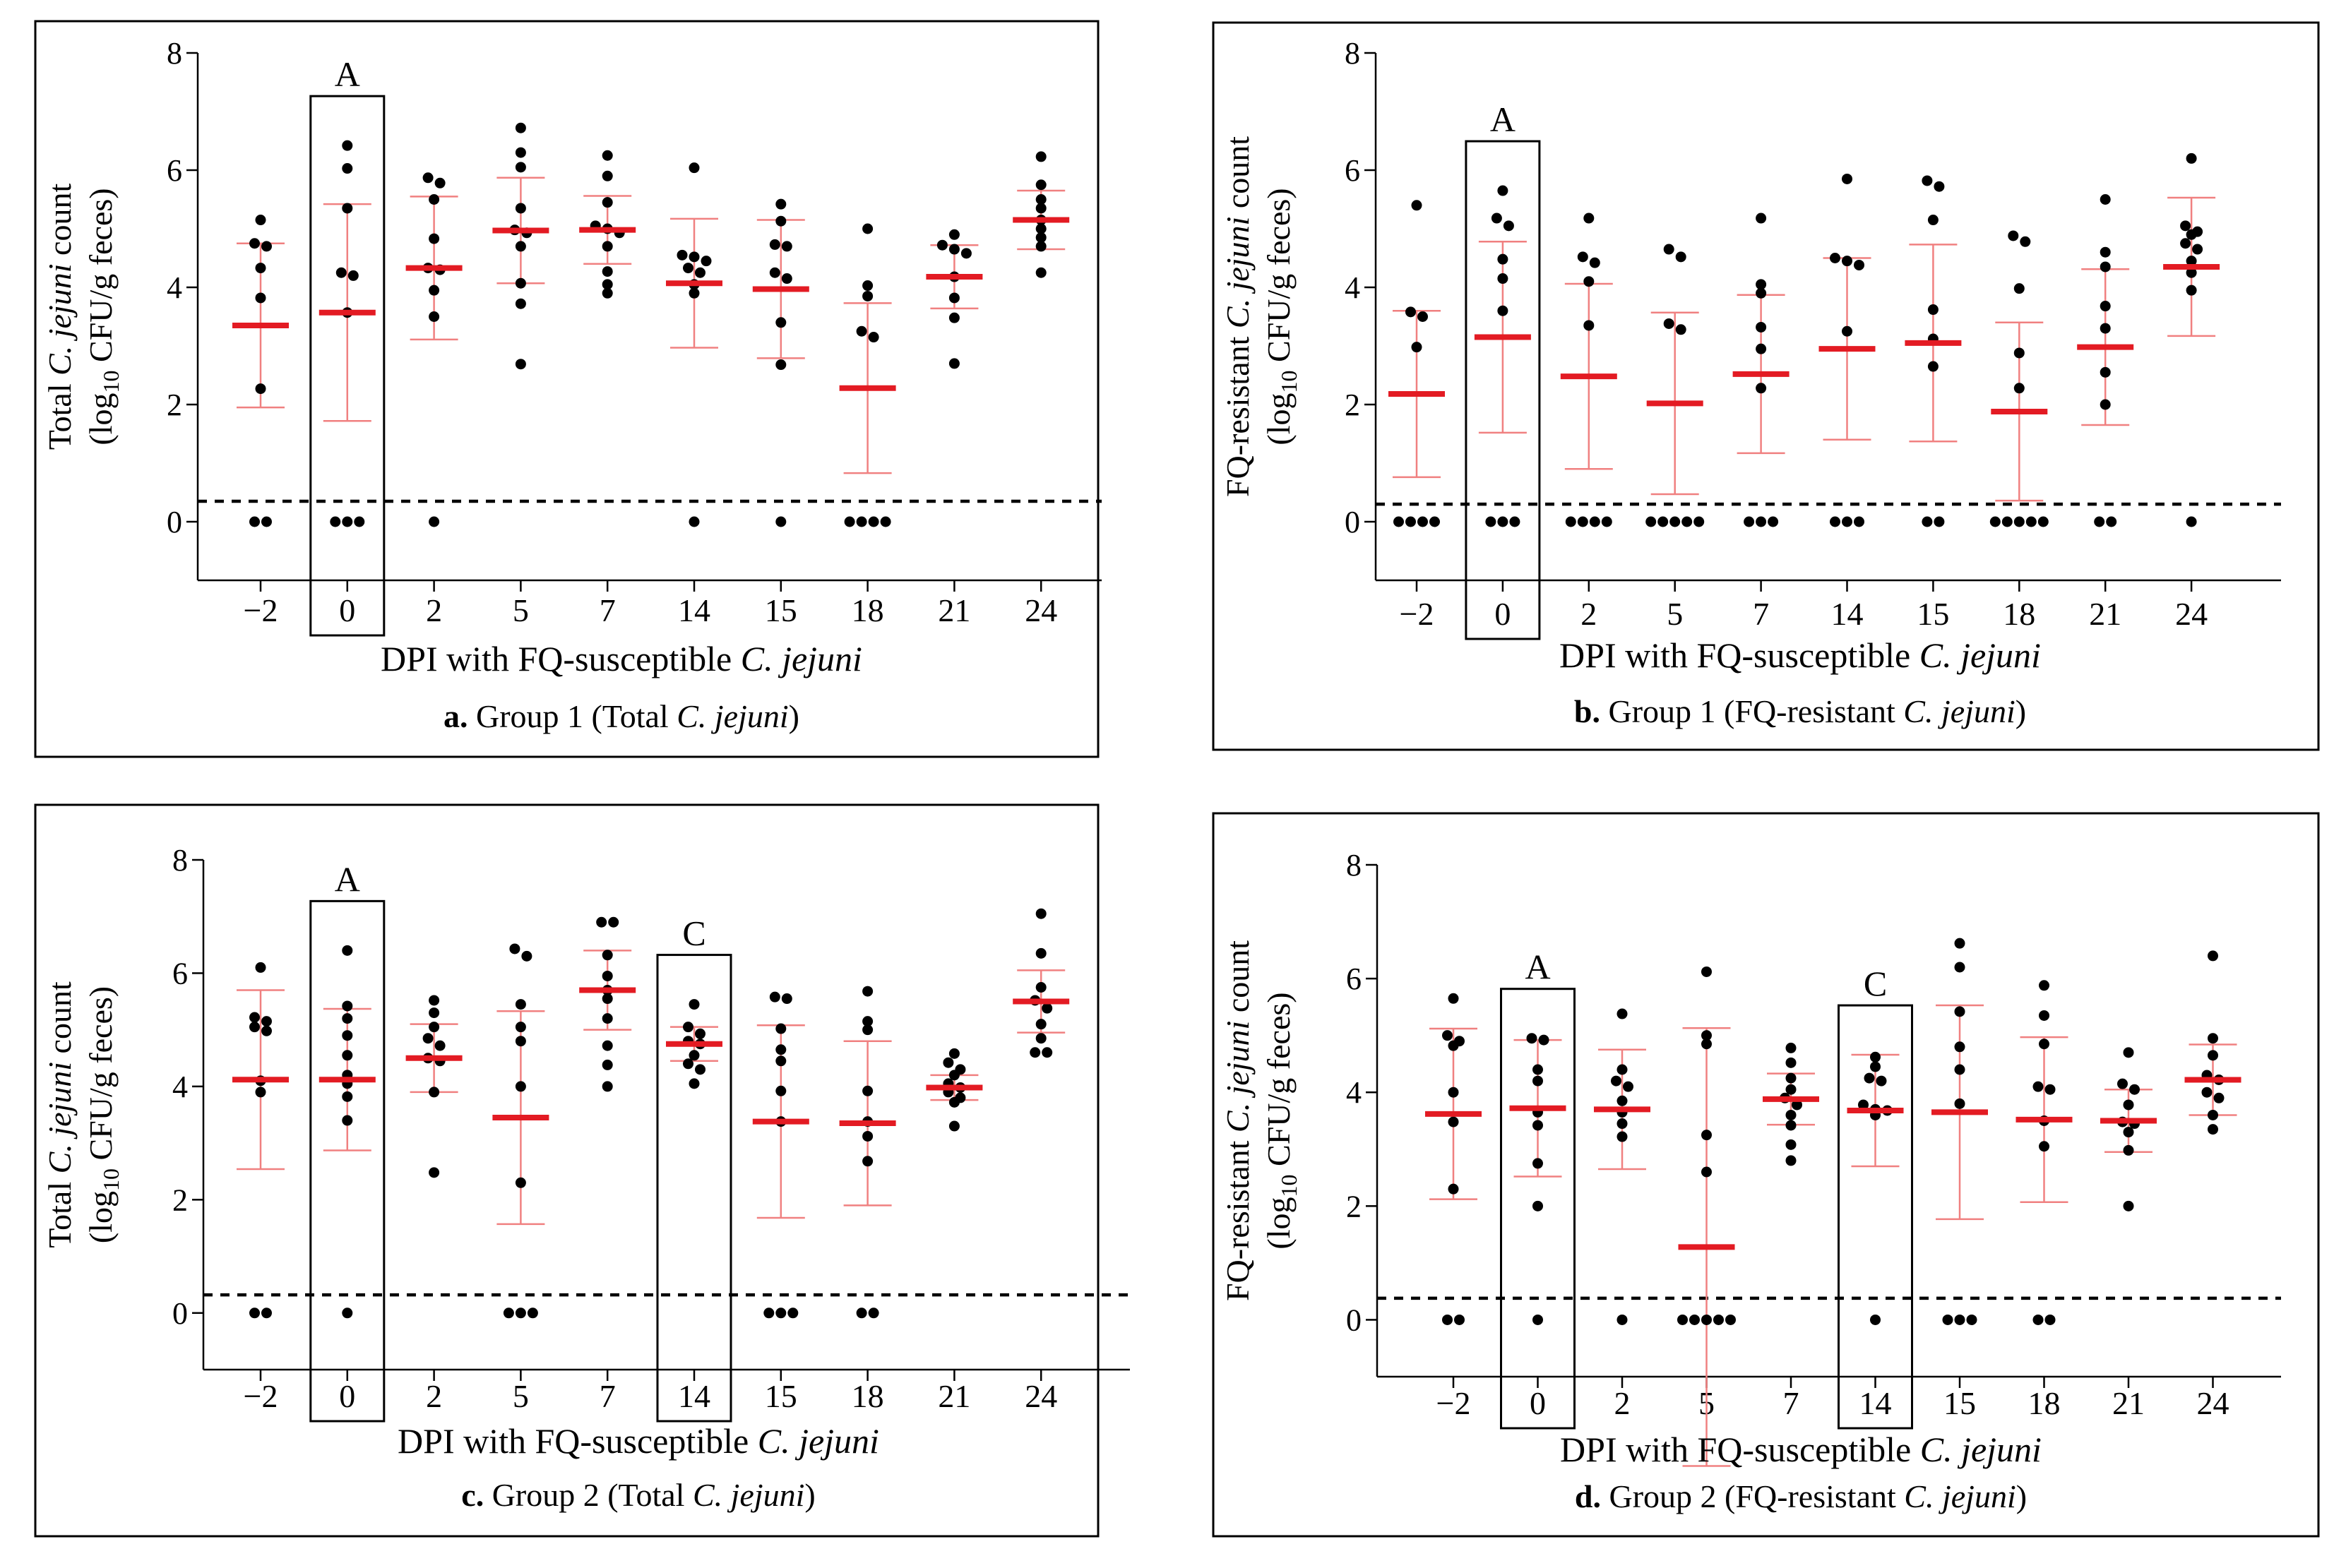  Describe the element at coordinates (1354, 1206) in the screenshot. I see `y-tick-label: 2` at that location.